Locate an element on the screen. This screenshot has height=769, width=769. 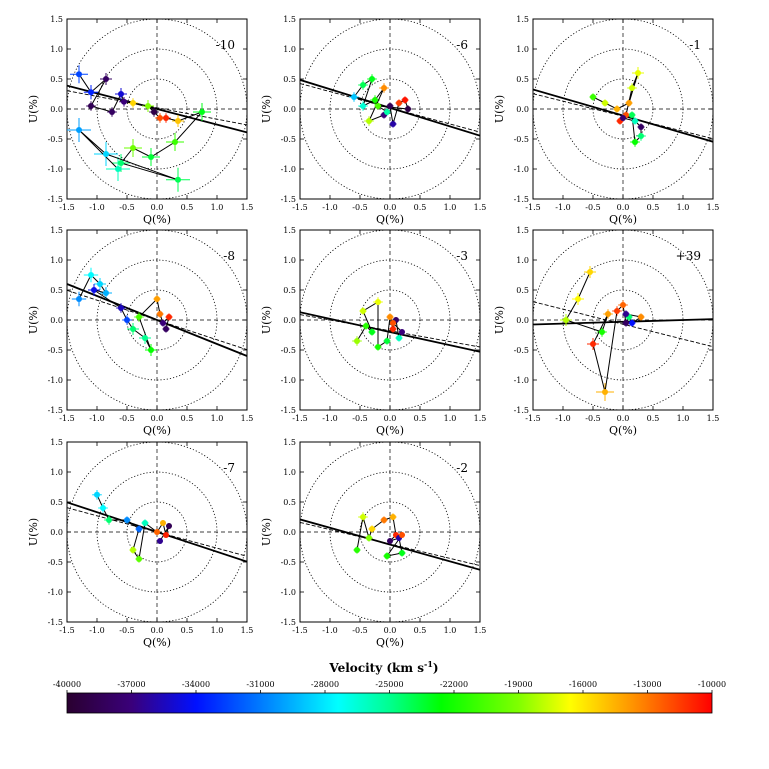
panel-label: -7 is located at coordinates (229, 468).